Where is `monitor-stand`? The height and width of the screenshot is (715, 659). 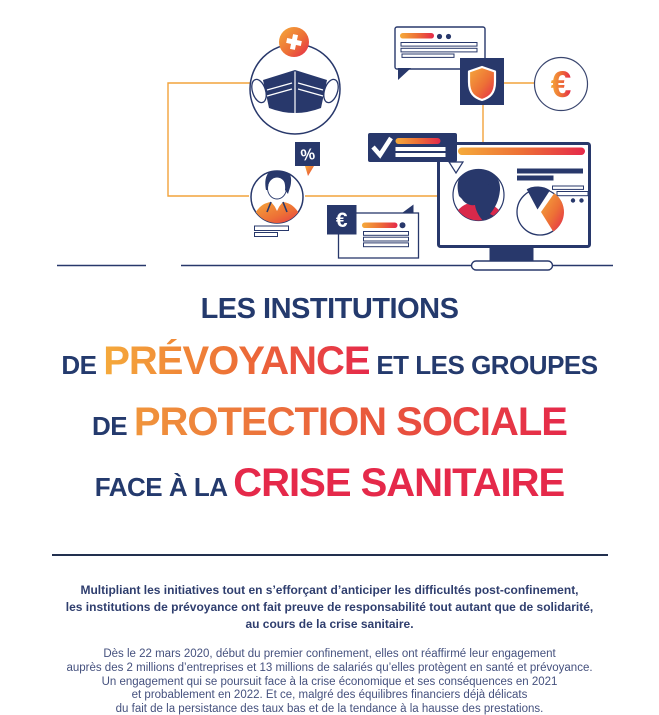 monitor-stand is located at coordinates (511, 254).